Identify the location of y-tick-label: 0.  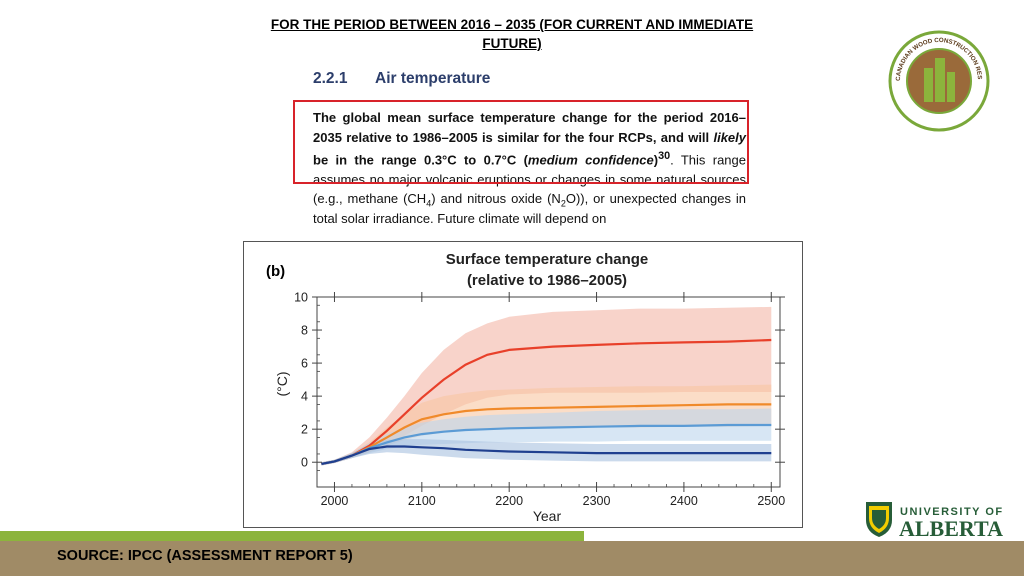
(304, 463).